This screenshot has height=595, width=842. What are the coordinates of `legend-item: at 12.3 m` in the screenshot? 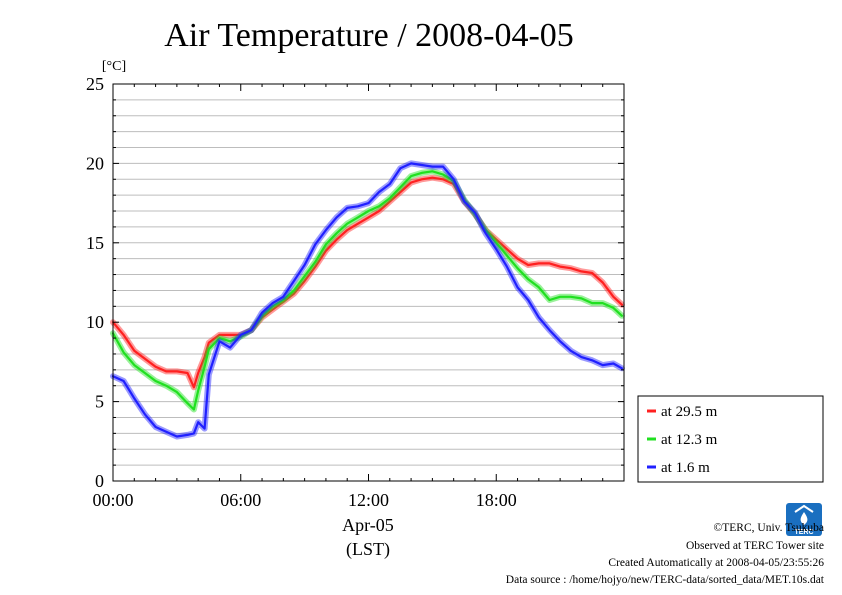 It's located at (689, 440).